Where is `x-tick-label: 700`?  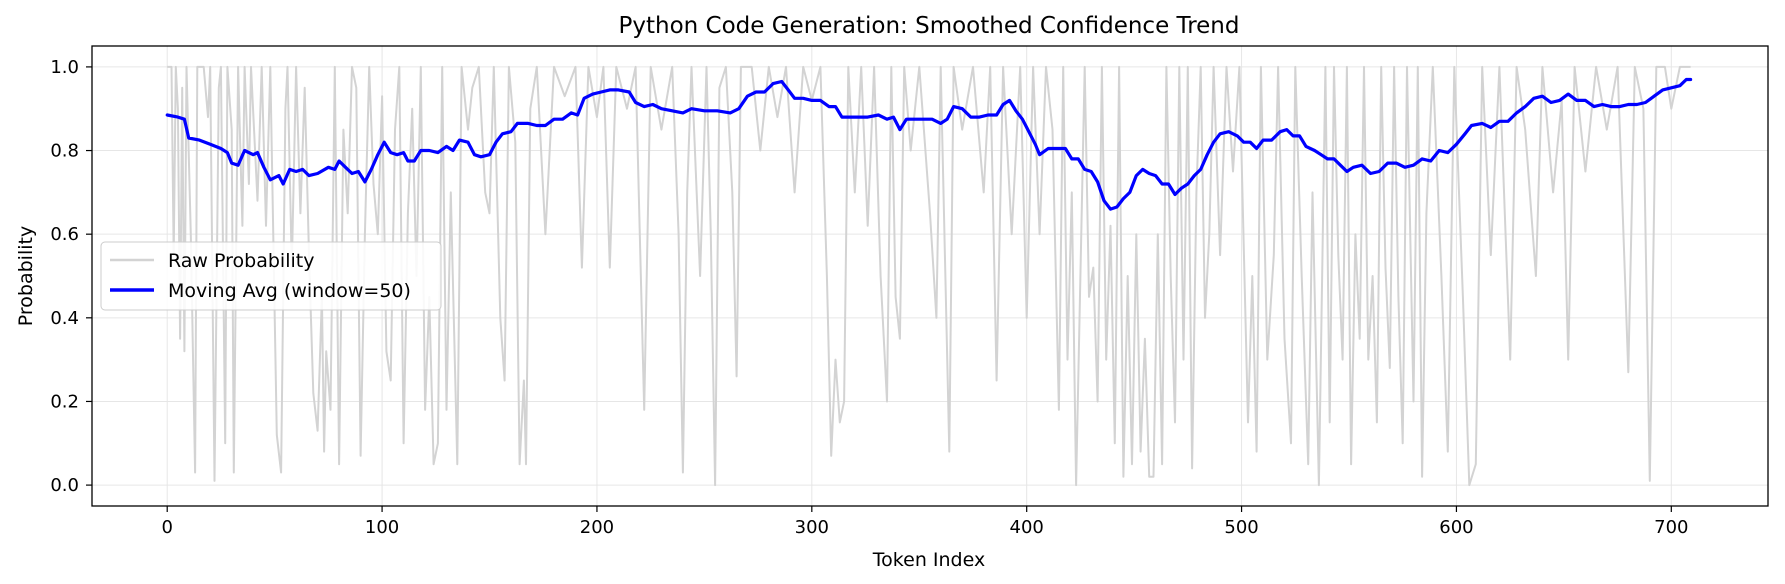
x-tick-label: 700 is located at coordinates (1671, 527).